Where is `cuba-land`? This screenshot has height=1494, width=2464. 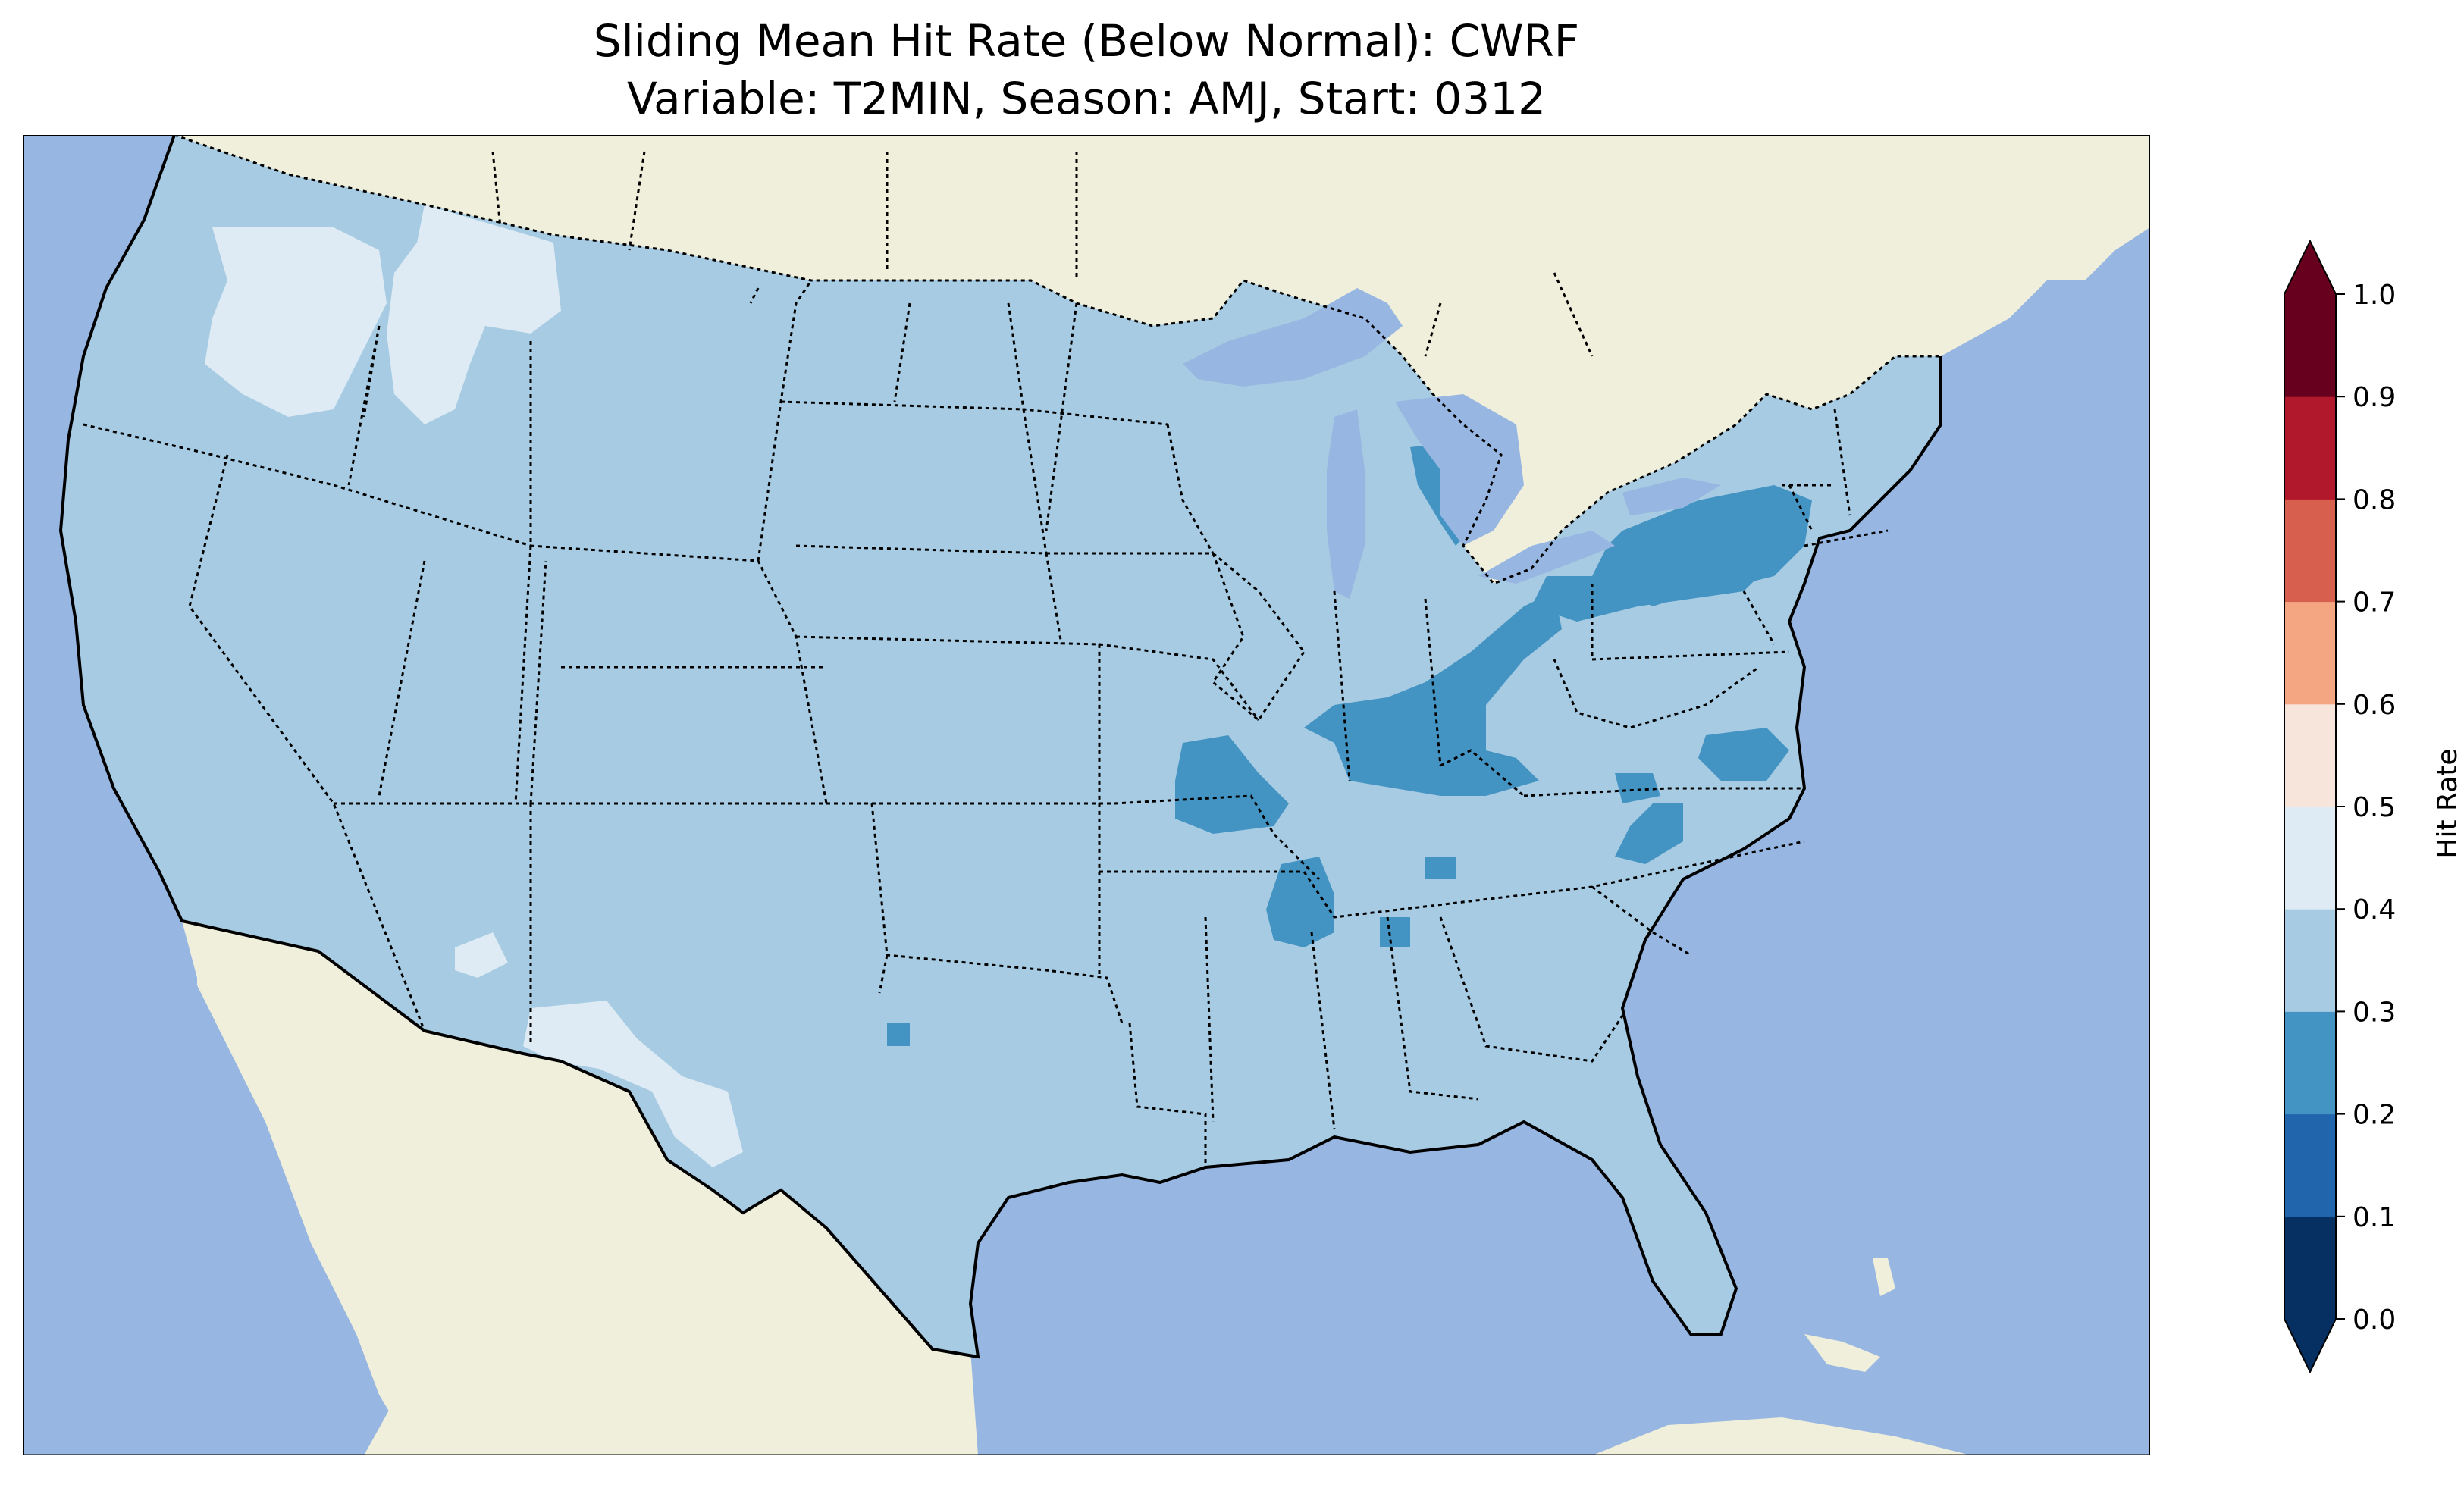 cuba-land is located at coordinates (1842, 1353).